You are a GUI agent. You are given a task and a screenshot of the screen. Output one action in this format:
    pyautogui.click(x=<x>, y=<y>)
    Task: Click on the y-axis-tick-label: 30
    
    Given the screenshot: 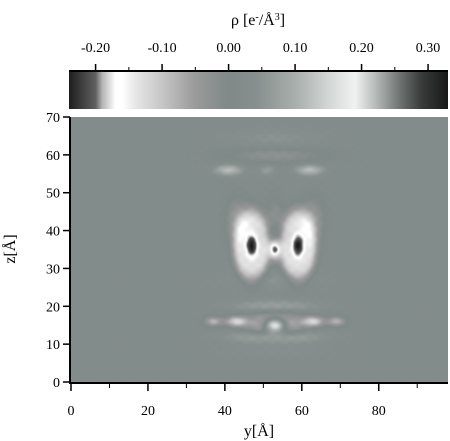 What is the action you would take?
    pyautogui.click(x=53, y=269)
    